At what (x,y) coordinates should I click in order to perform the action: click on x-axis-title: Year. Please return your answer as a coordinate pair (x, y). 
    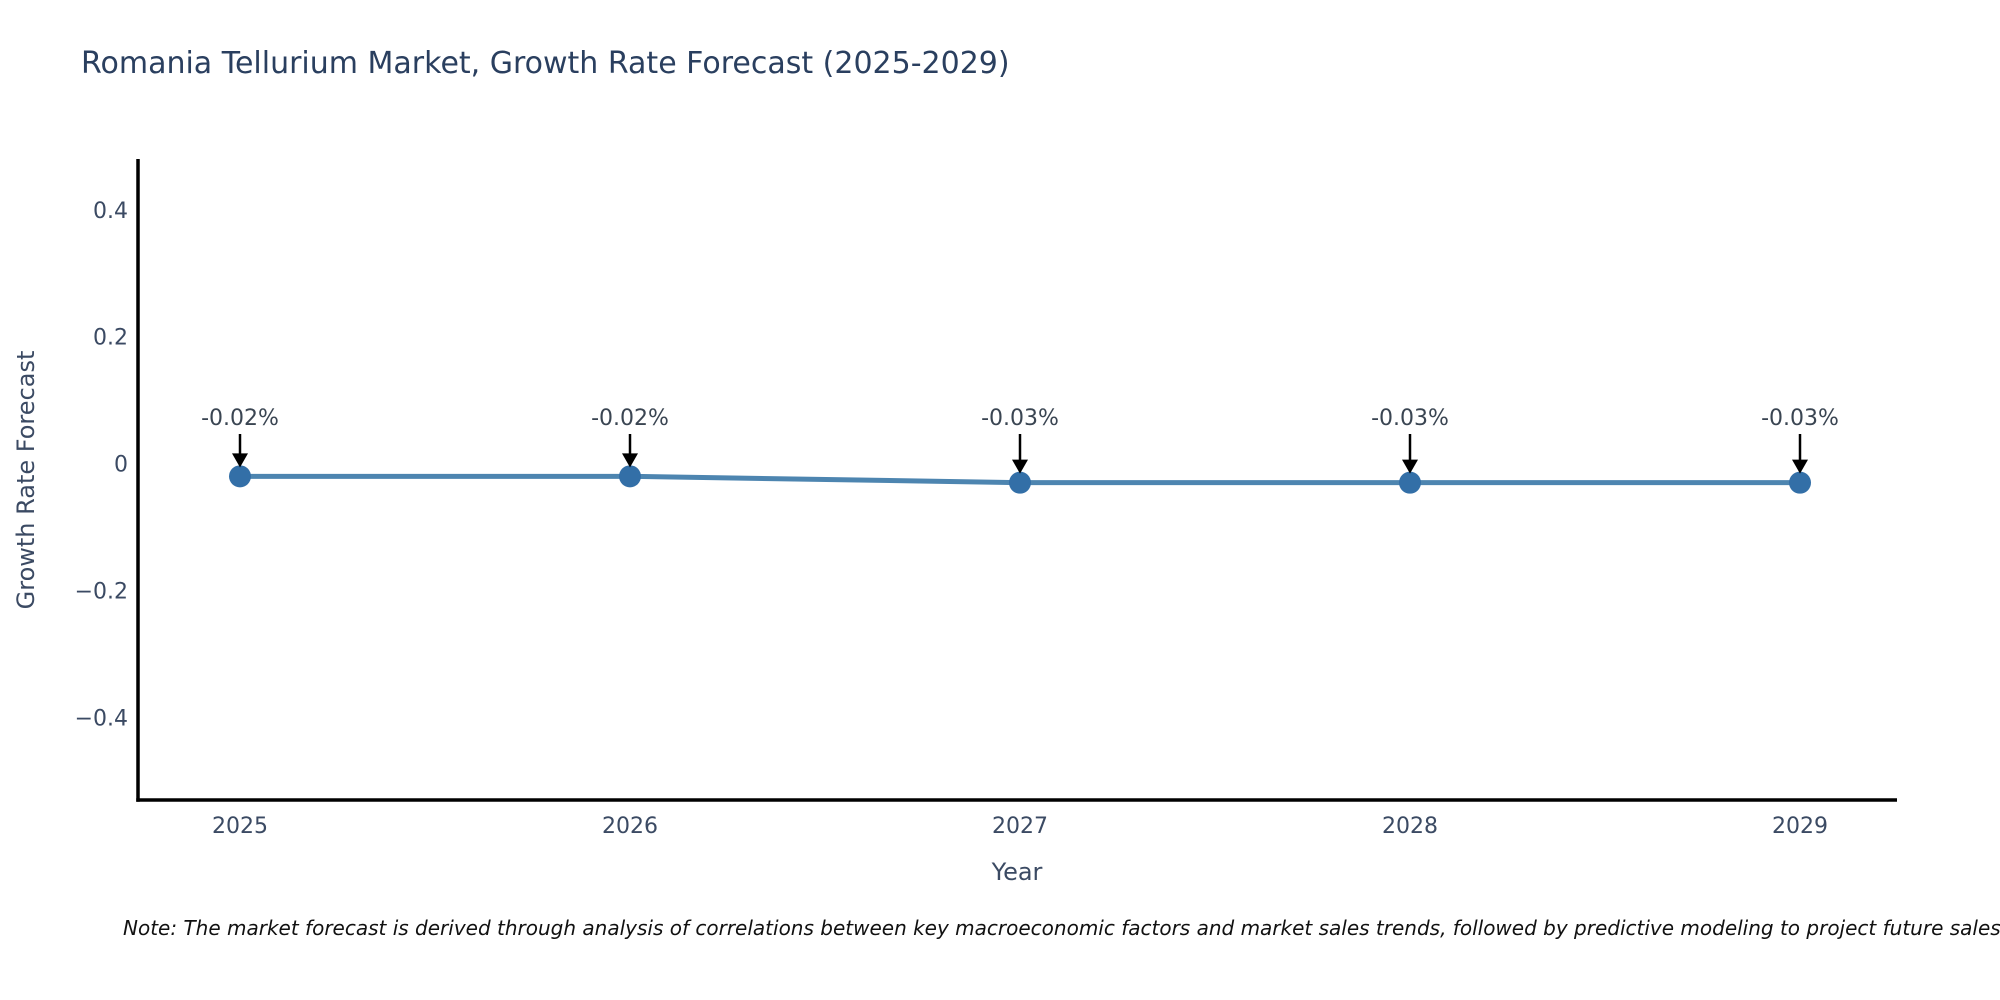
    Looking at the image, I should click on (1017, 872).